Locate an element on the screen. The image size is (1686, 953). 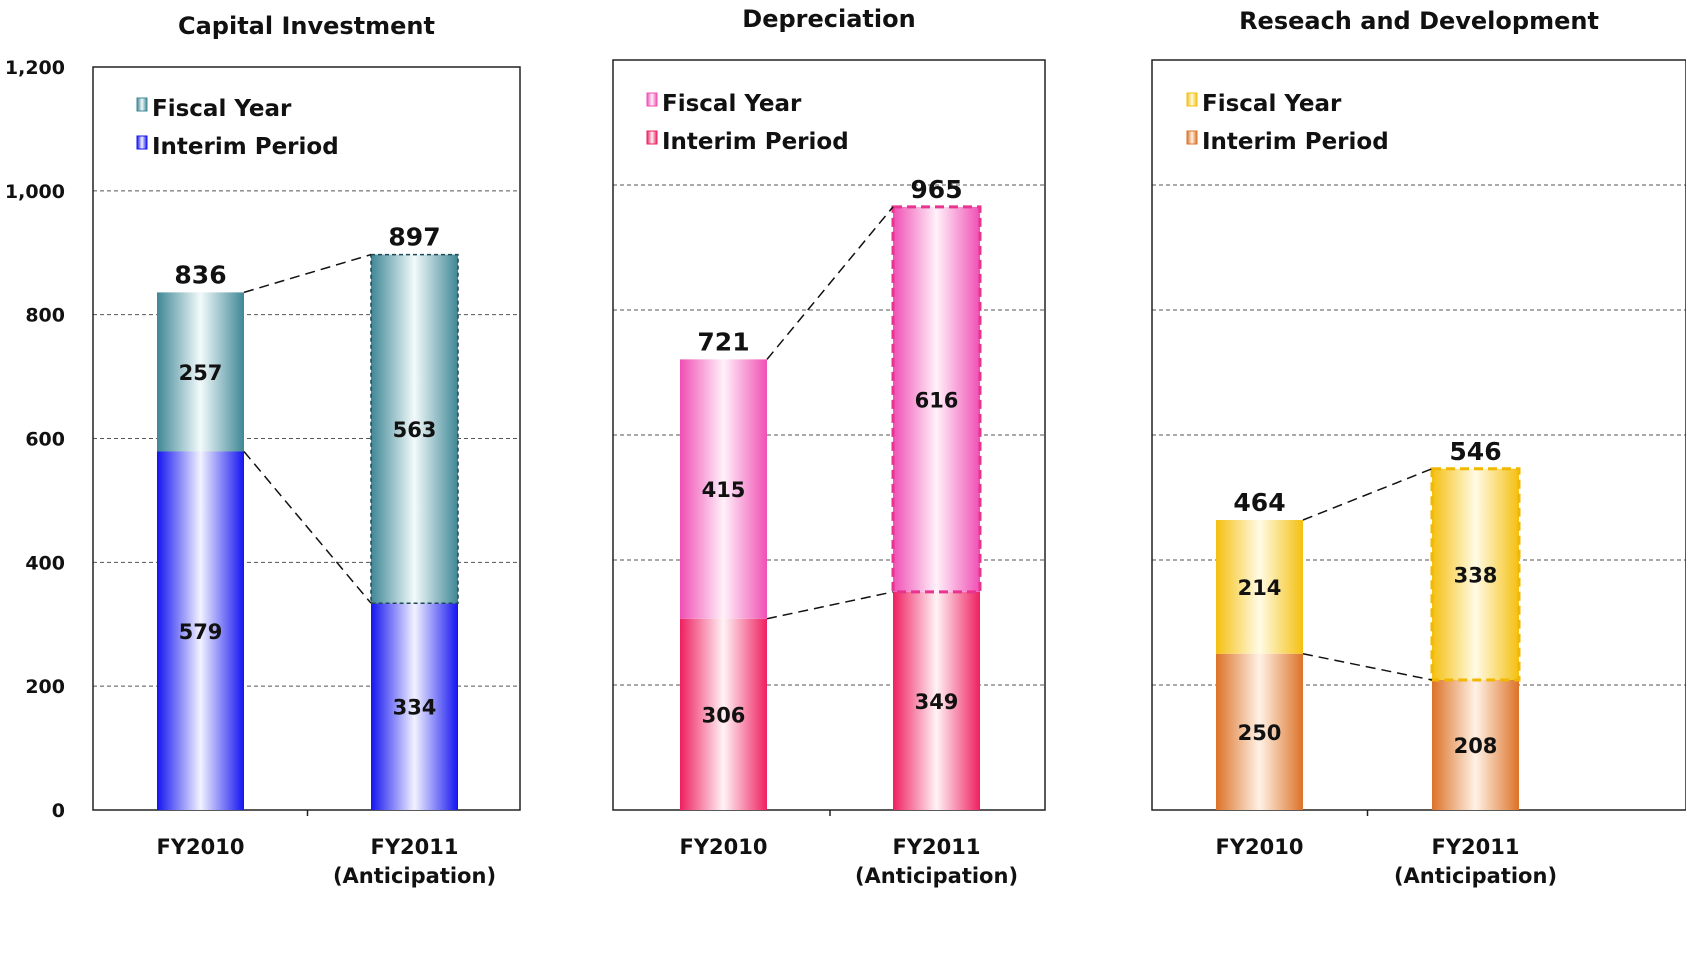
y-tick-label: 0 is located at coordinates (58, 811).